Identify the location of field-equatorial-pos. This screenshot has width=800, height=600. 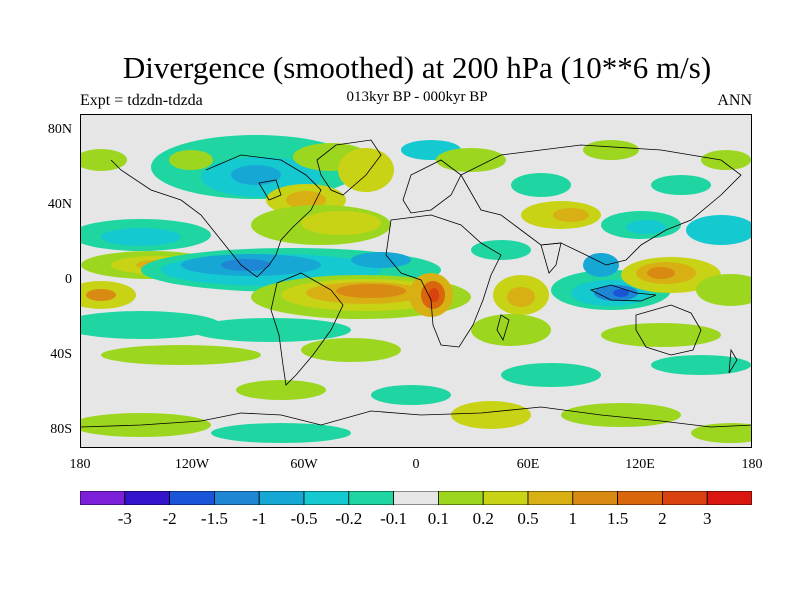
(416, 288).